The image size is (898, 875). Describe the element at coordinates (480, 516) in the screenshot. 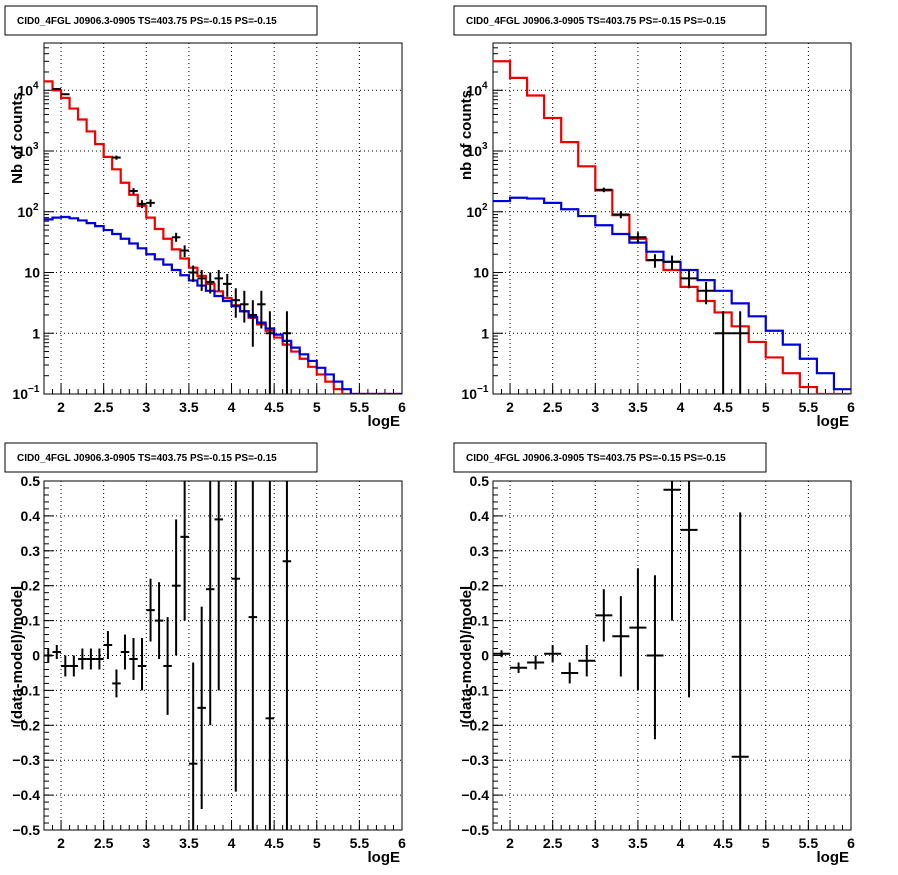

I see `y-tick-label: 0.4` at that location.